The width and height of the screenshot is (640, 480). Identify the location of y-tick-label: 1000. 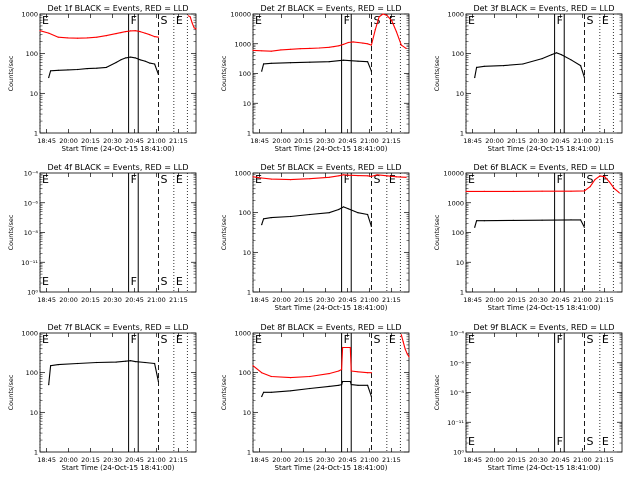
(242, 334).